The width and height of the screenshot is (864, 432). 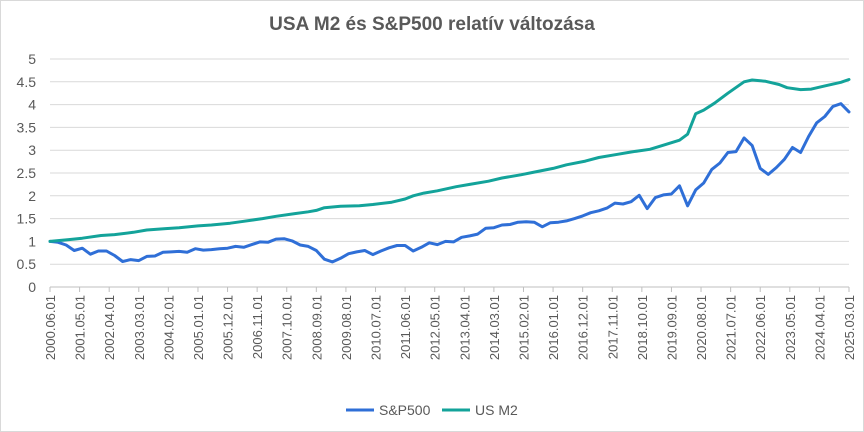 What do you see at coordinates (257, 327) in the screenshot?
I see `x-tick-label: 2006.11.01` at bounding box center [257, 327].